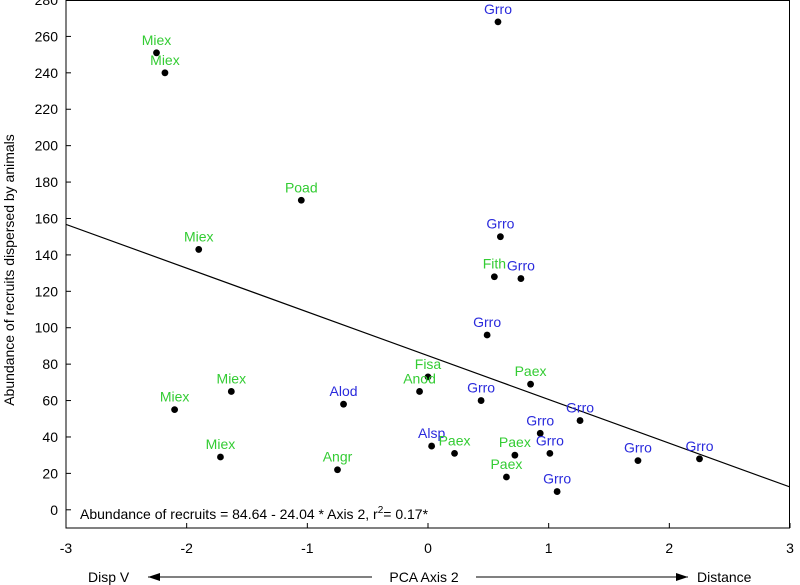  What do you see at coordinates (109, 577) in the screenshot?
I see `direction-left-label: Disp V` at bounding box center [109, 577].